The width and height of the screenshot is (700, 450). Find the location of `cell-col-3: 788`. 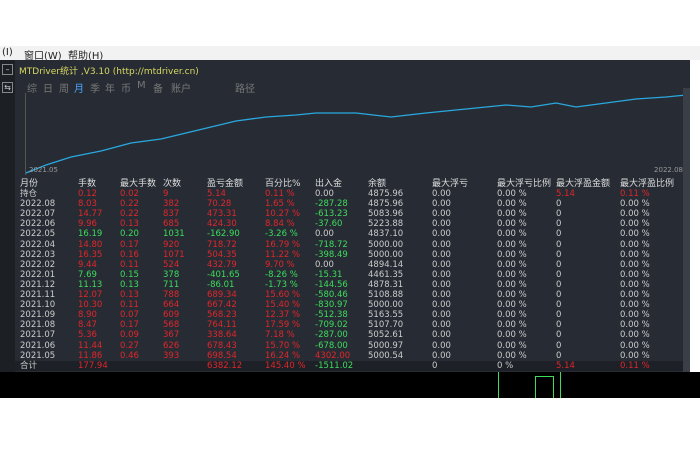

cell-col-3: 788 is located at coordinates (171, 295).